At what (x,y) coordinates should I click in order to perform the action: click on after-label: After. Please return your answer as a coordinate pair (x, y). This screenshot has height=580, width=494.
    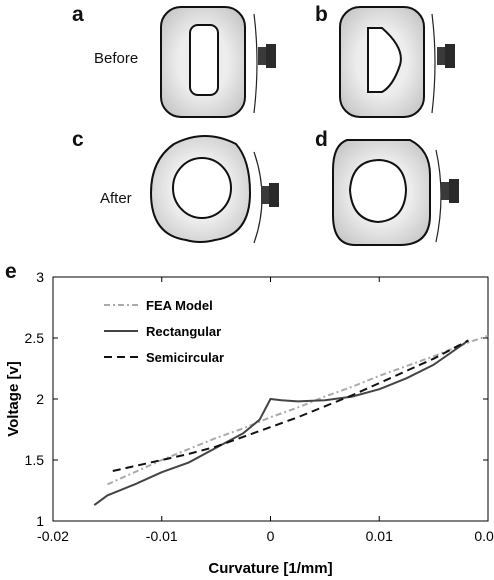
    Looking at the image, I should click on (116, 198).